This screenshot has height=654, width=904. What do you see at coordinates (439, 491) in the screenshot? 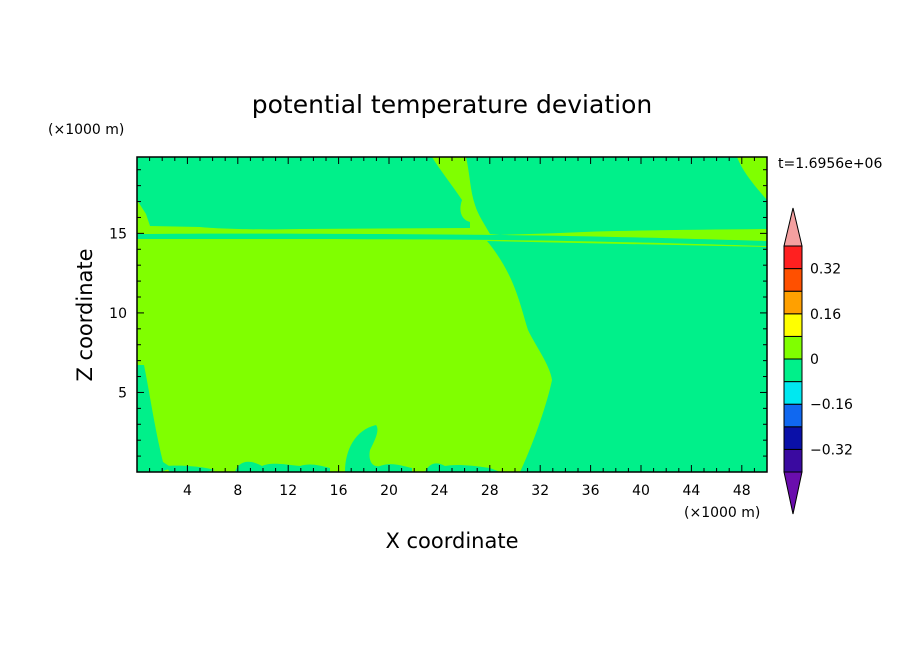
I see `x-tick-label: 24` at bounding box center [439, 491].